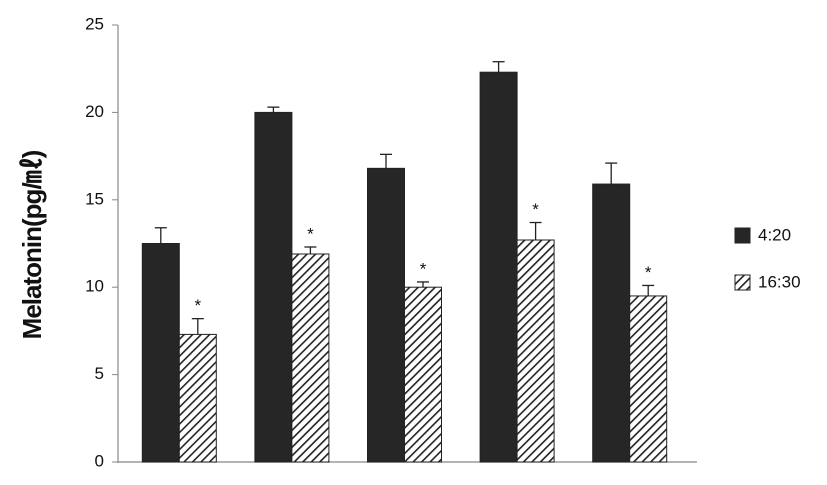 Image resolution: width=827 pixels, height=485 pixels. I want to click on legend-label: 16:30, so click(779, 281).